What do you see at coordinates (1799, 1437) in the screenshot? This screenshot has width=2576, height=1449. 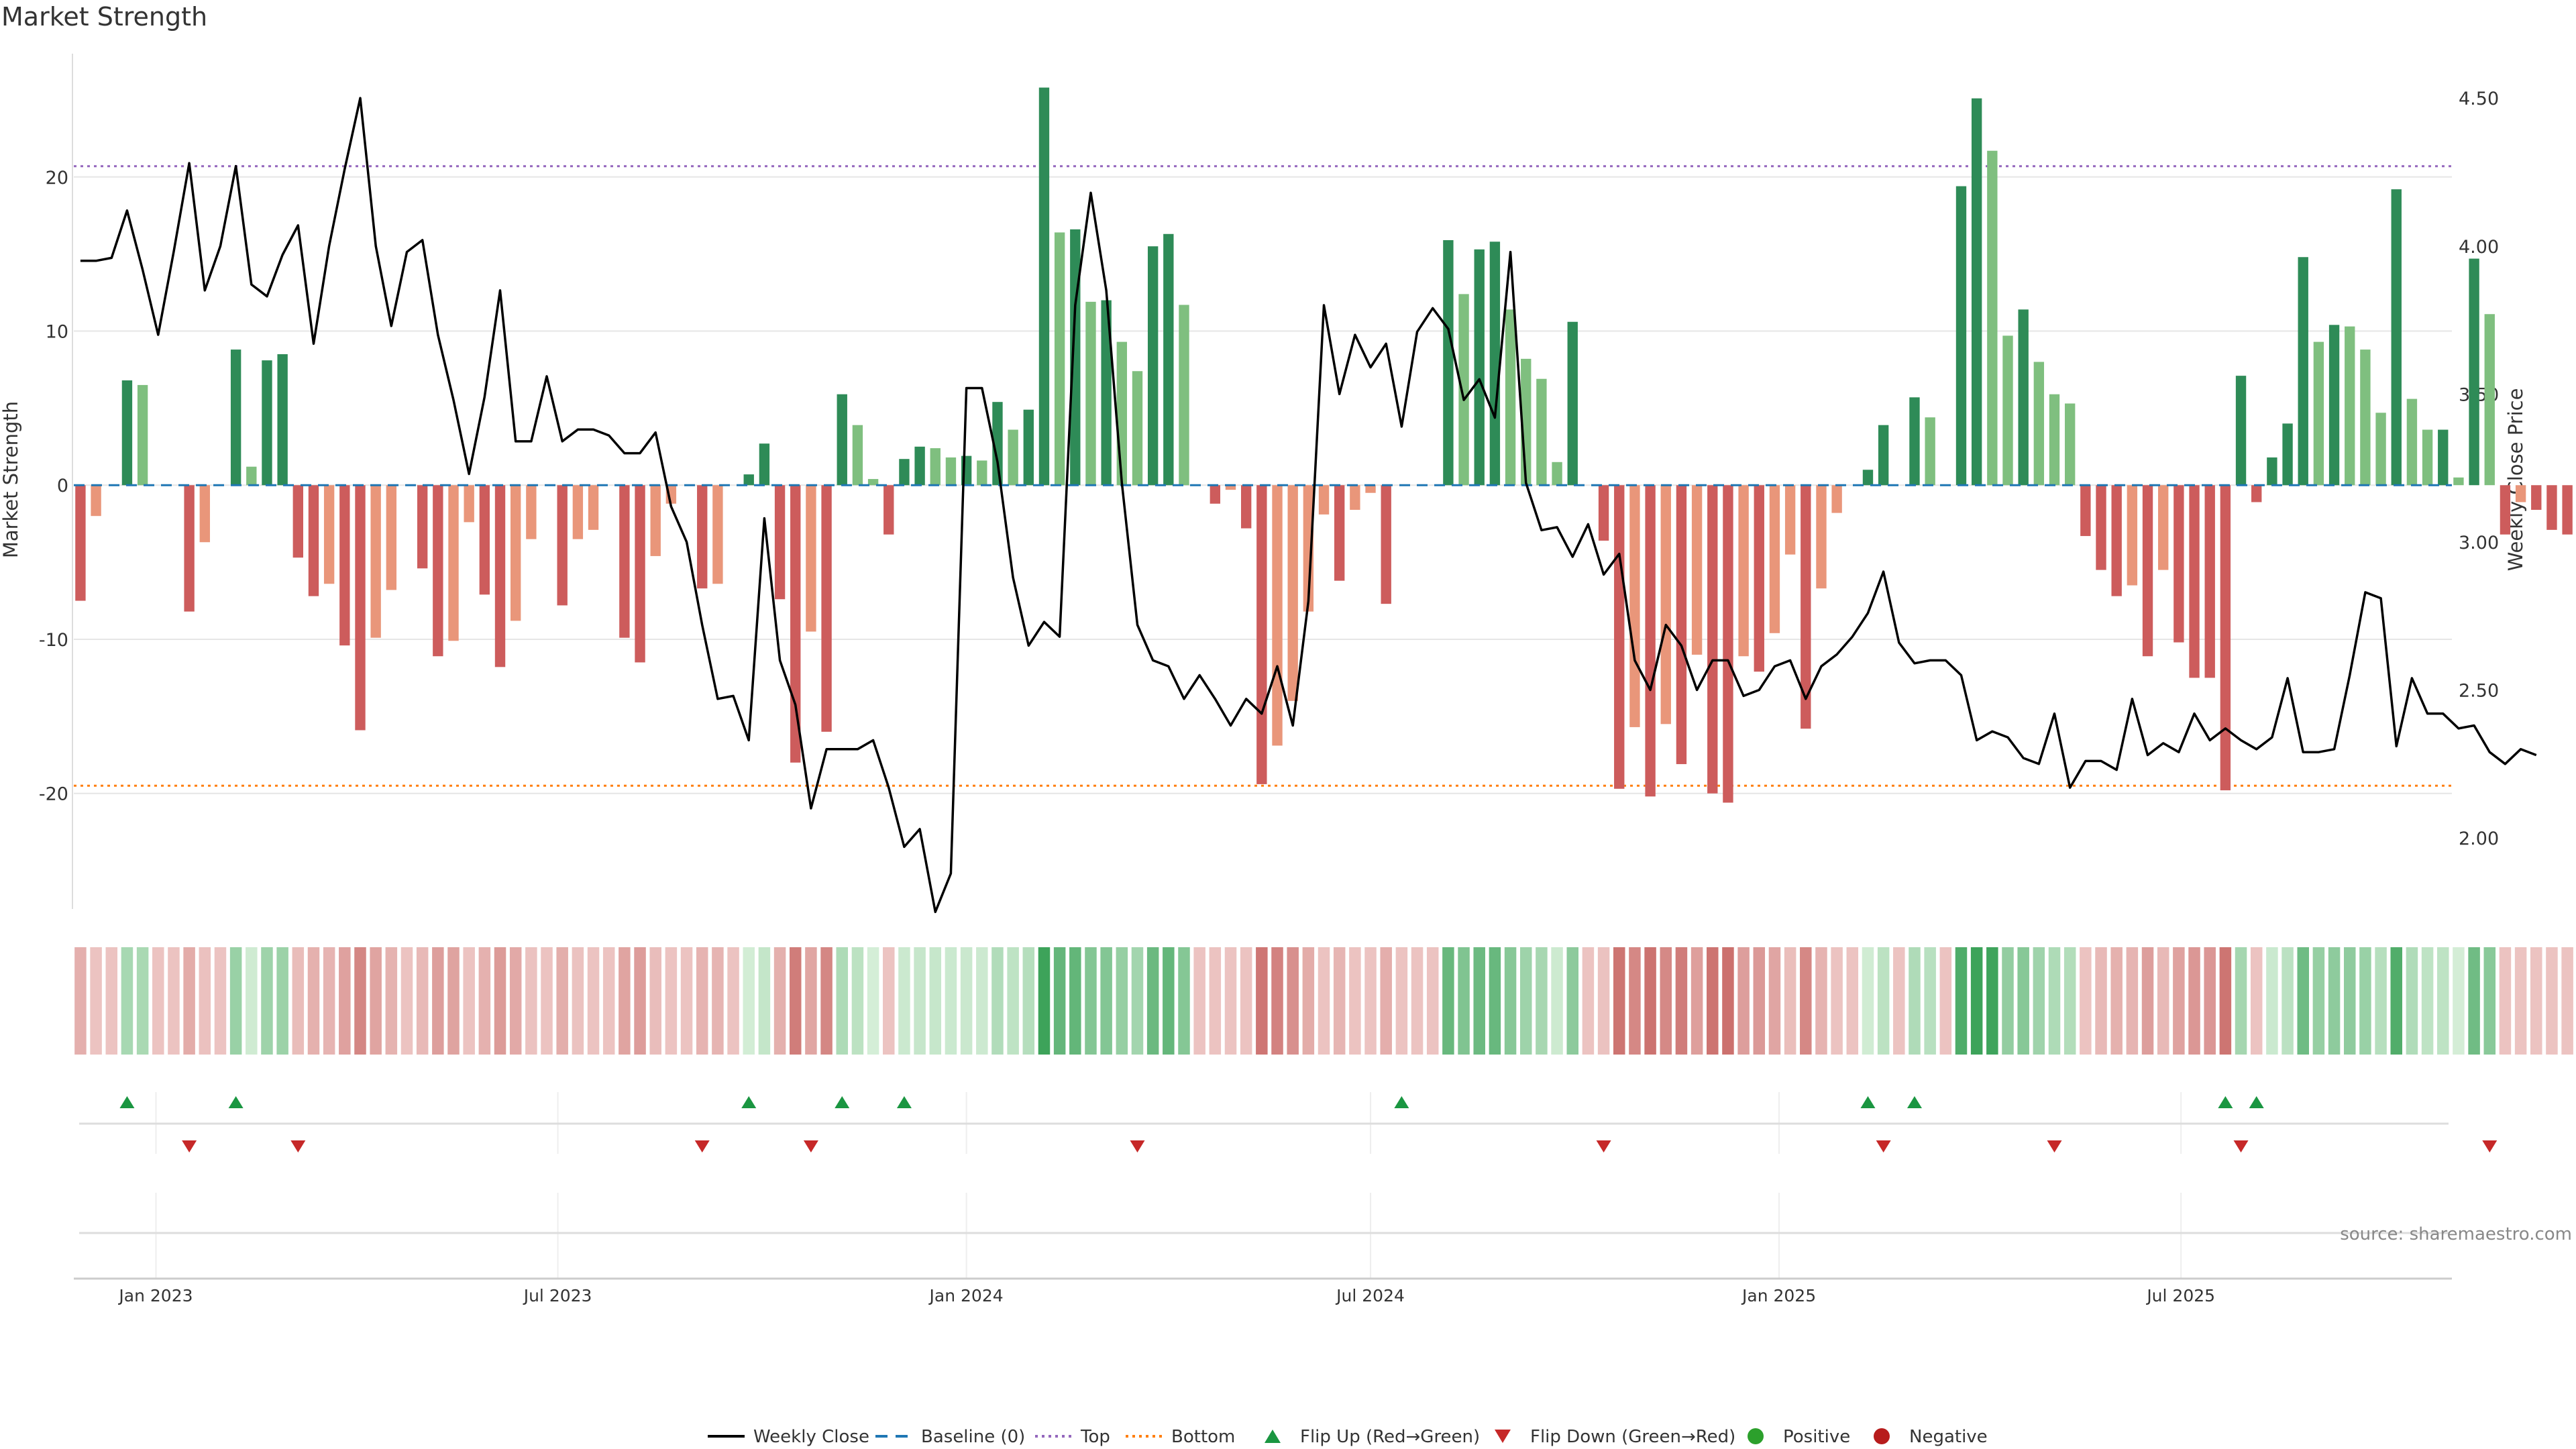 I see `legend-item-positive: Positive` at bounding box center [1799, 1437].